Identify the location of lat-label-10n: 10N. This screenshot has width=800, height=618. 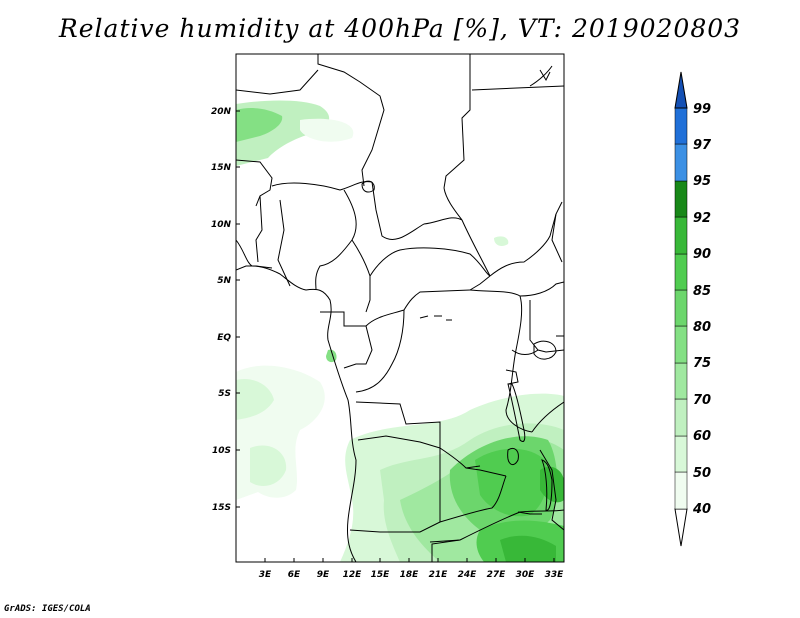
(221, 225).